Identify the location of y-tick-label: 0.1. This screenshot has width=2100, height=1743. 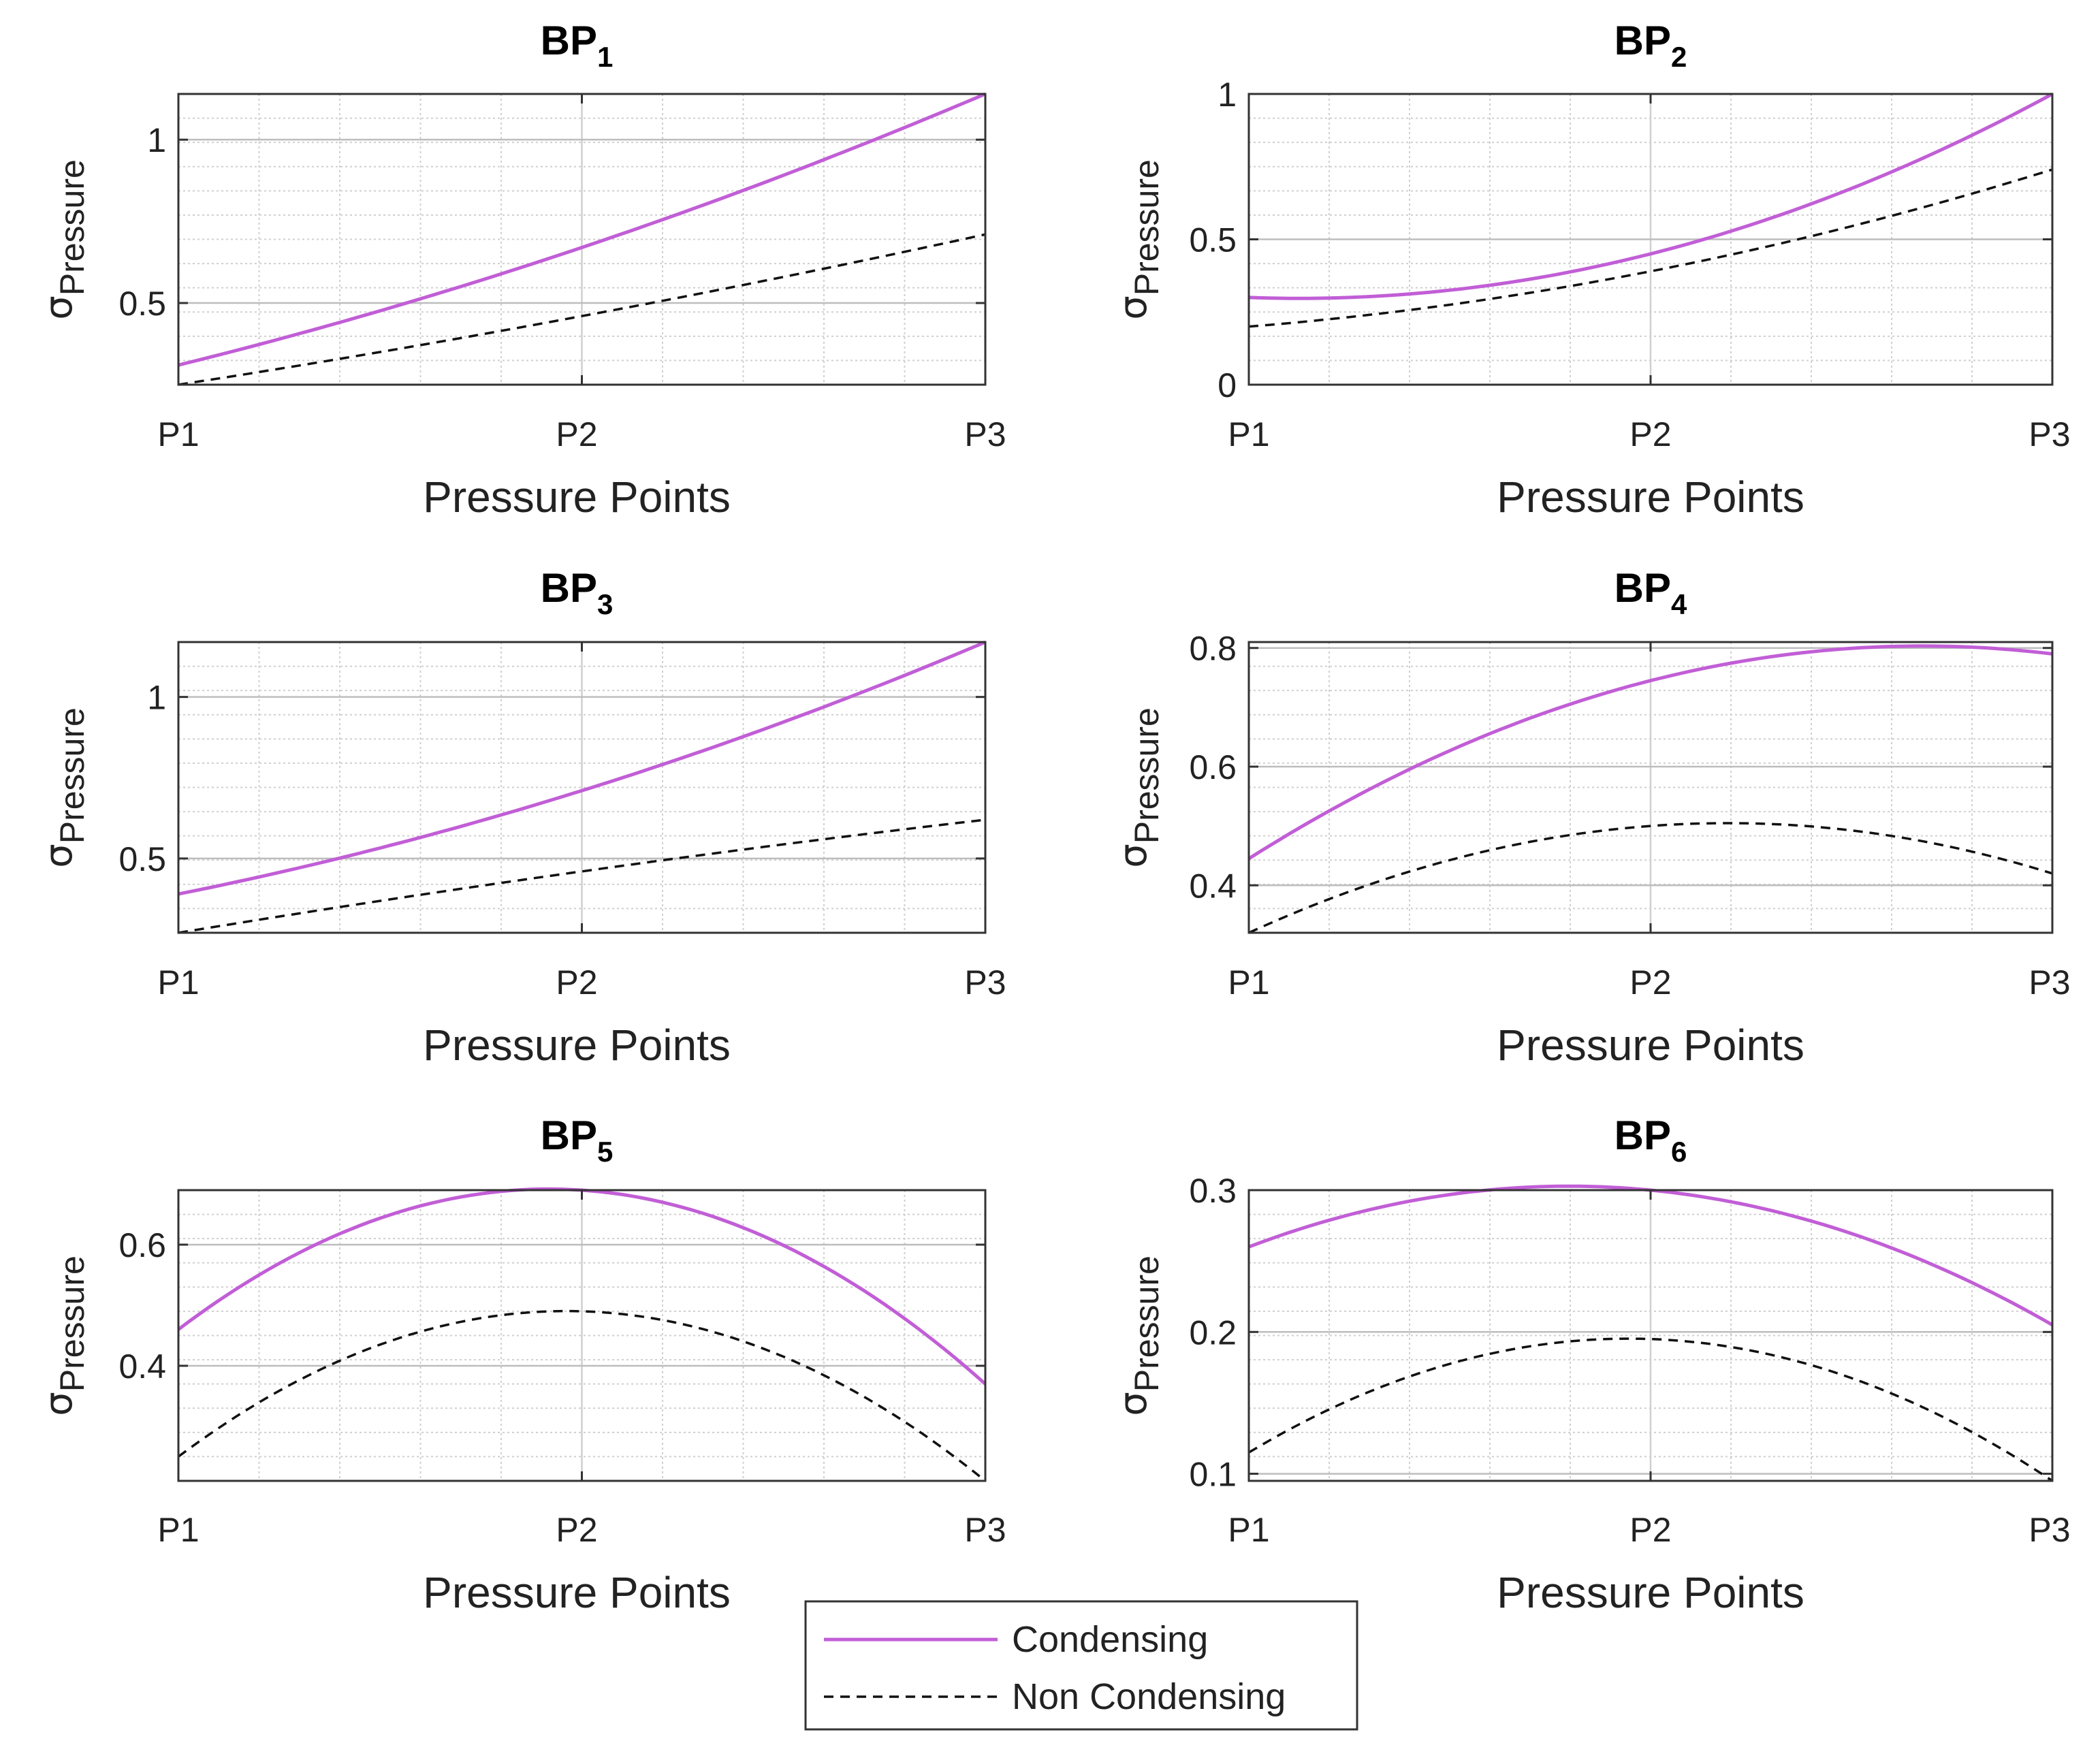
(1213, 1475).